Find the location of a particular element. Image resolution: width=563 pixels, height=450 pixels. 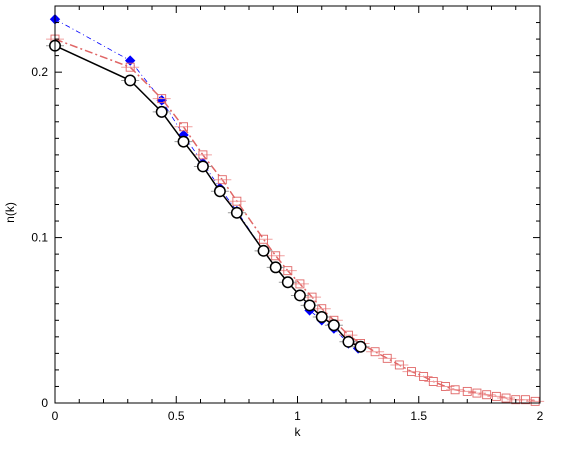

x-tick-label: 1.5 is located at coordinates (418, 416).